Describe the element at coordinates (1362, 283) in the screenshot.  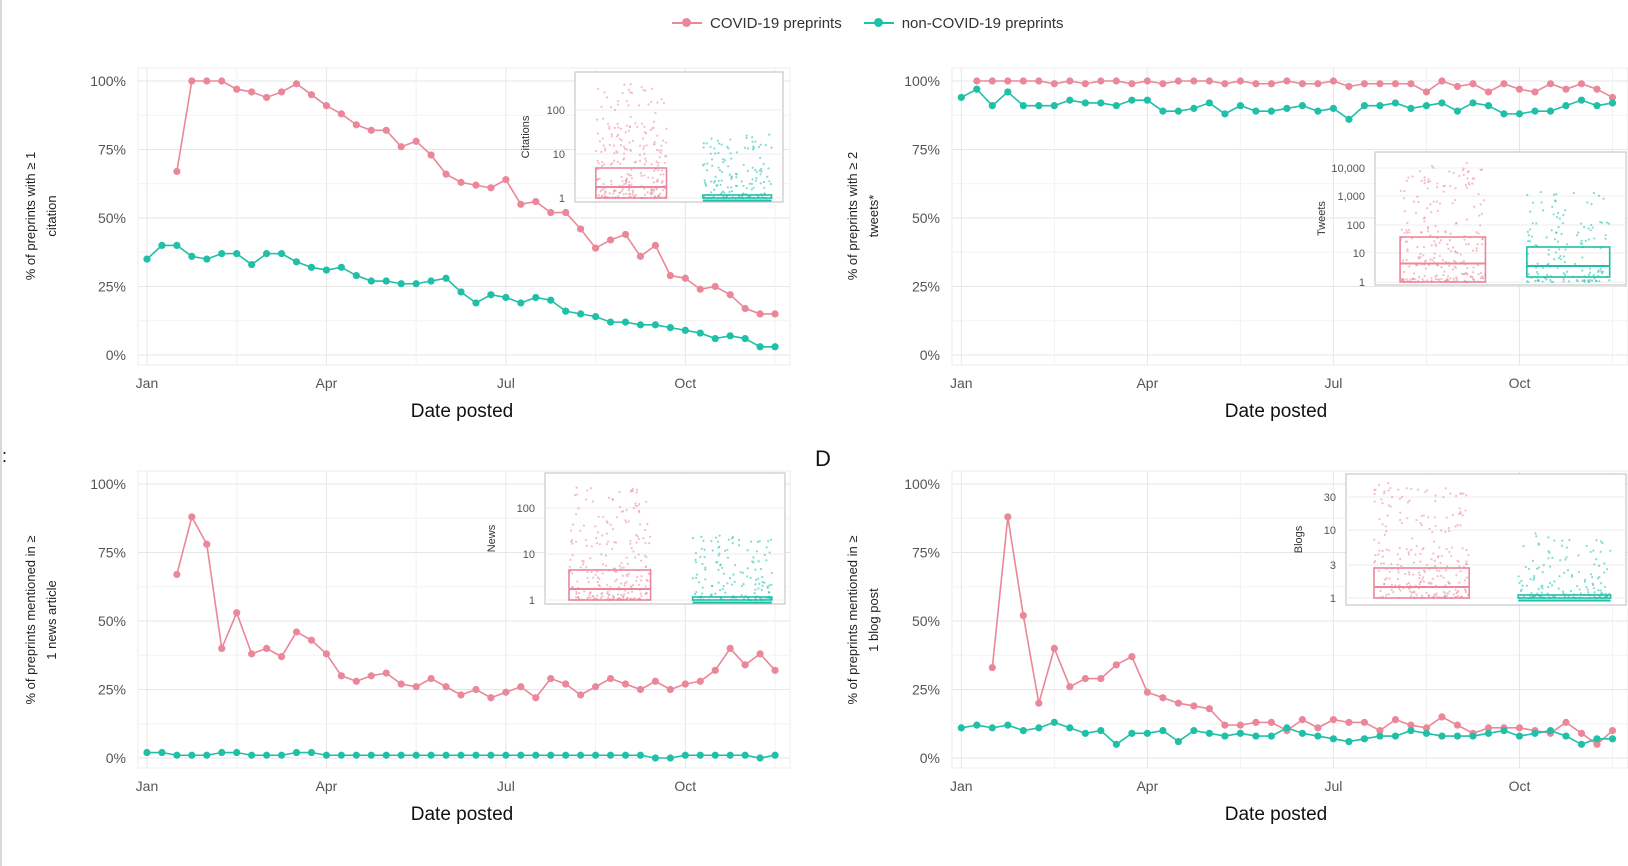
I see `inset-y-tick-label: 1` at that location.